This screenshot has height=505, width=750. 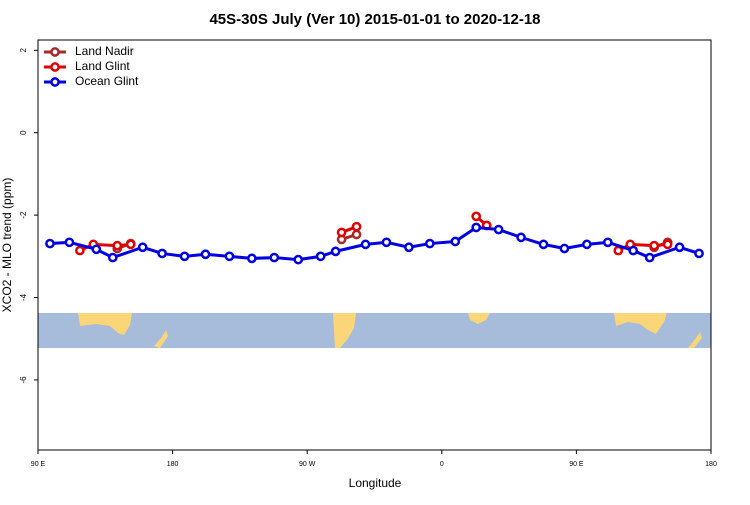 What do you see at coordinates (107, 81) in the screenshot?
I see `legend-label: Ocean Glint` at bounding box center [107, 81].